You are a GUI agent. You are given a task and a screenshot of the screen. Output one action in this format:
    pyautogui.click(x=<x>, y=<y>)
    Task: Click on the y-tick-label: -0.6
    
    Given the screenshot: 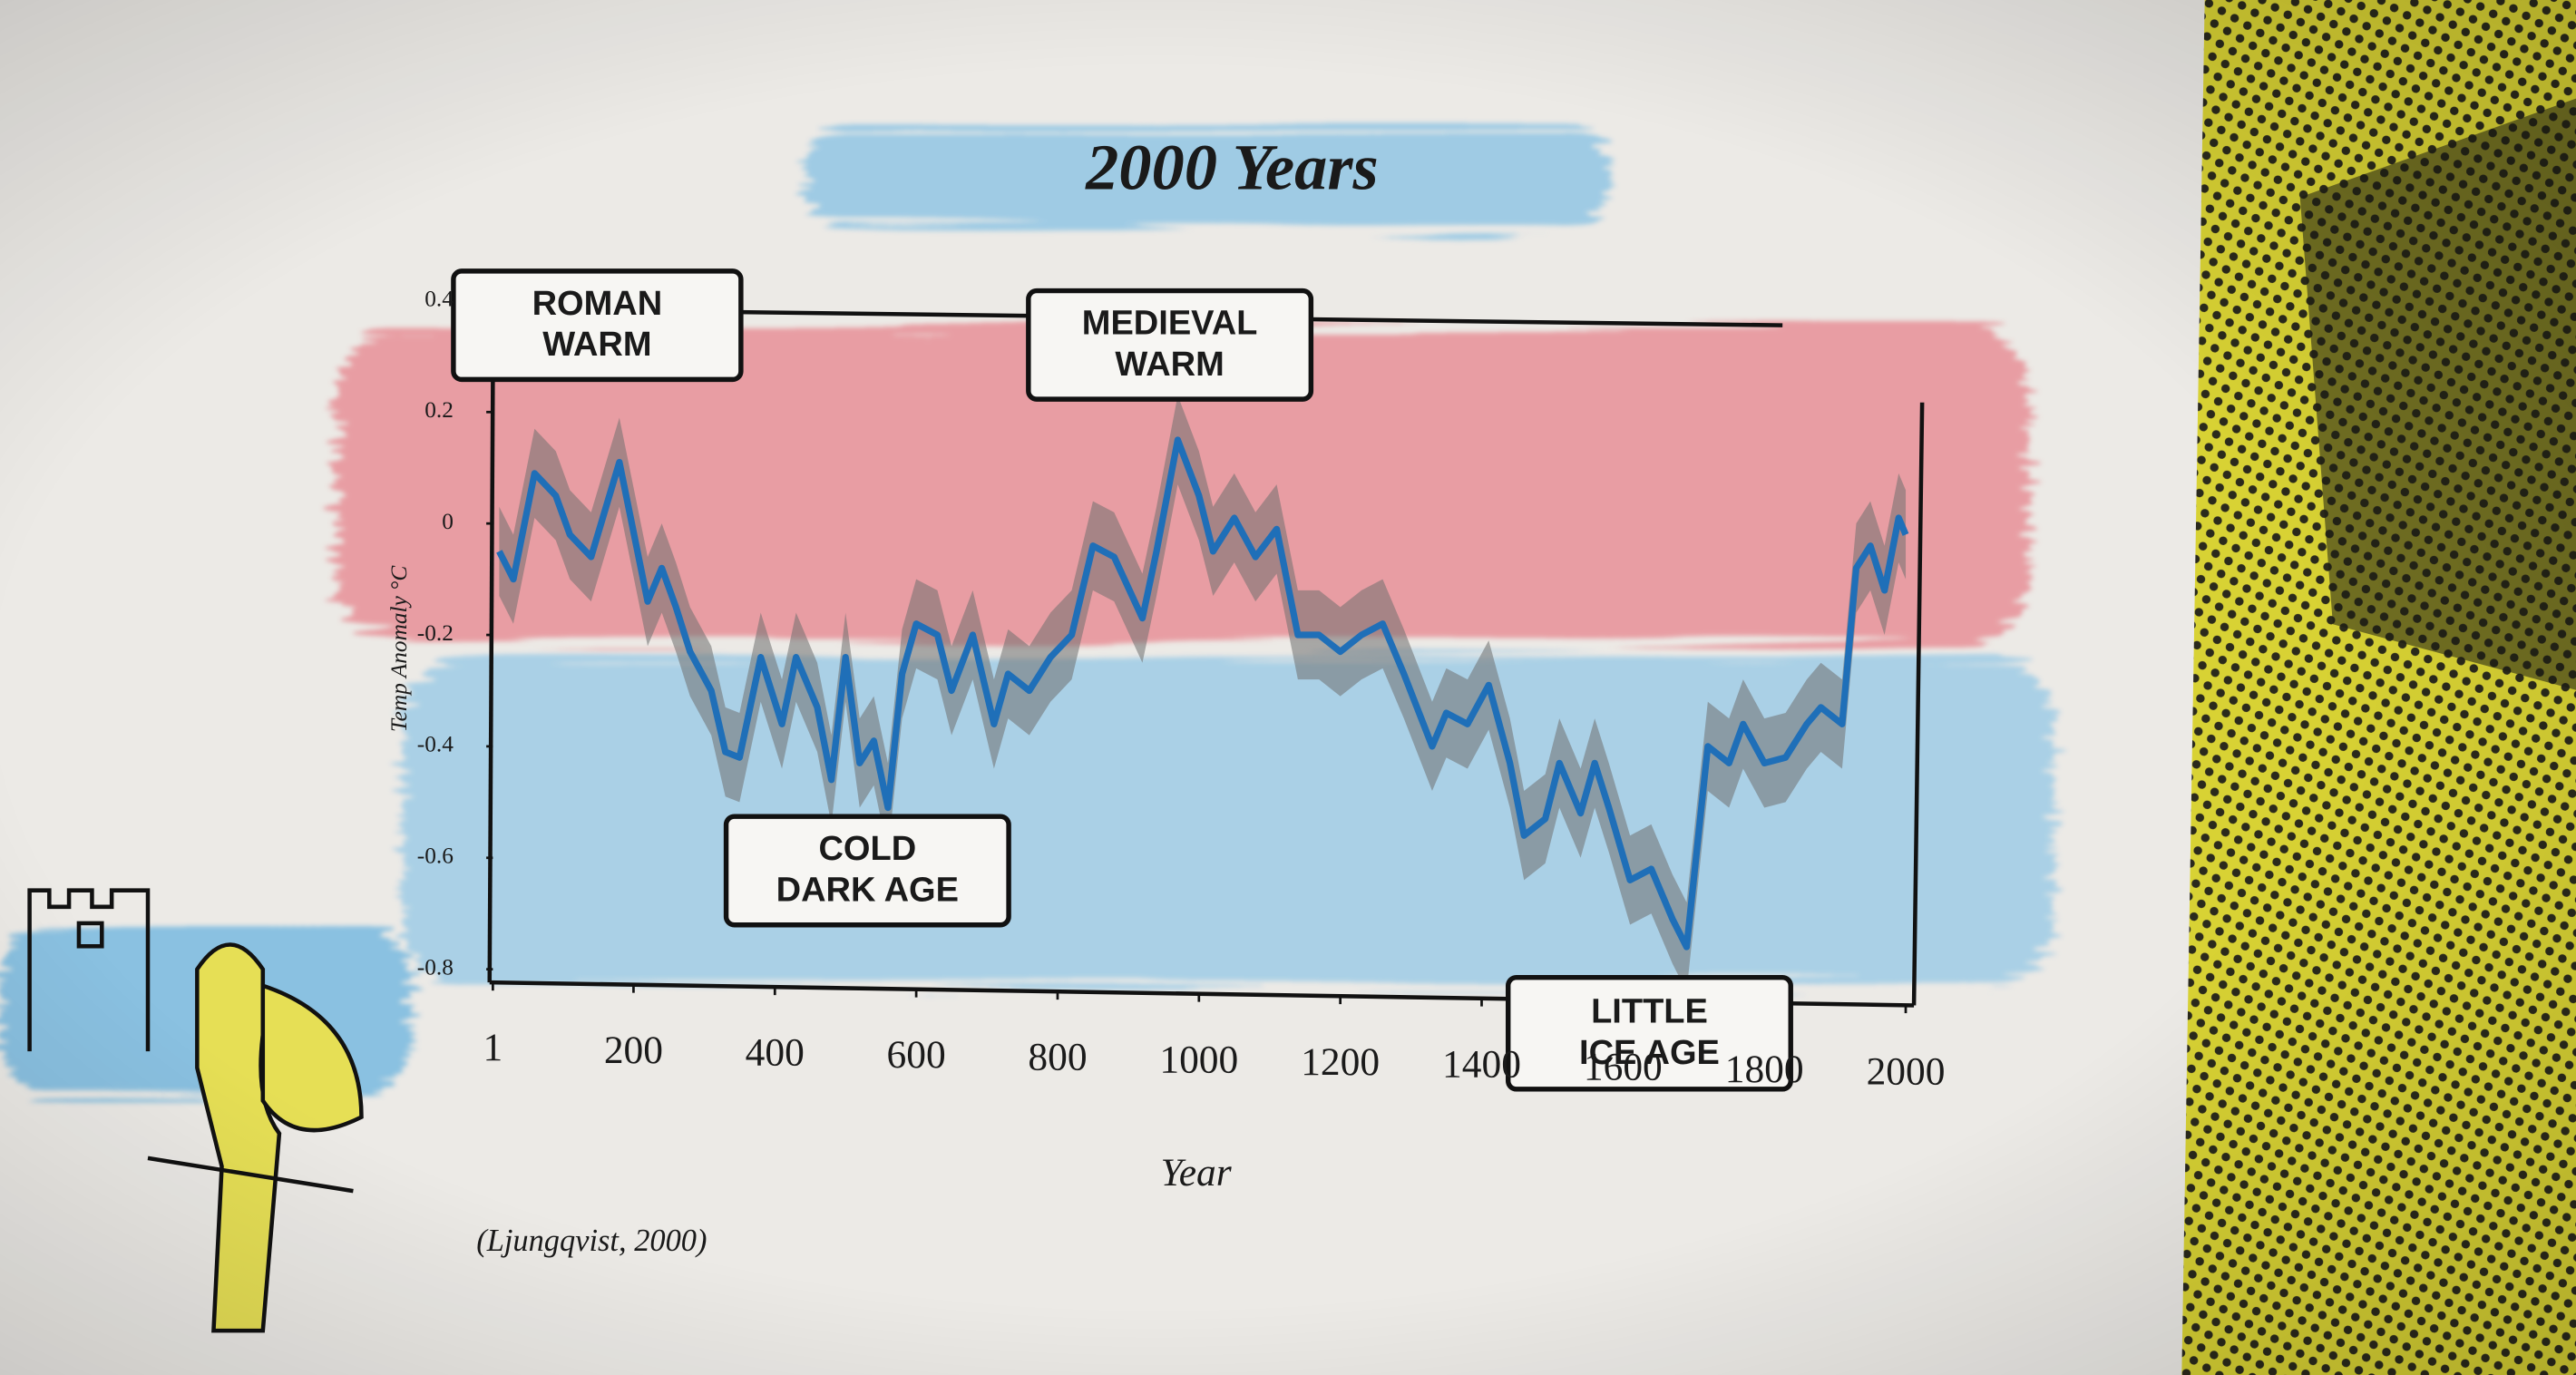 What is the action you would take?
    pyautogui.click(x=435, y=856)
    